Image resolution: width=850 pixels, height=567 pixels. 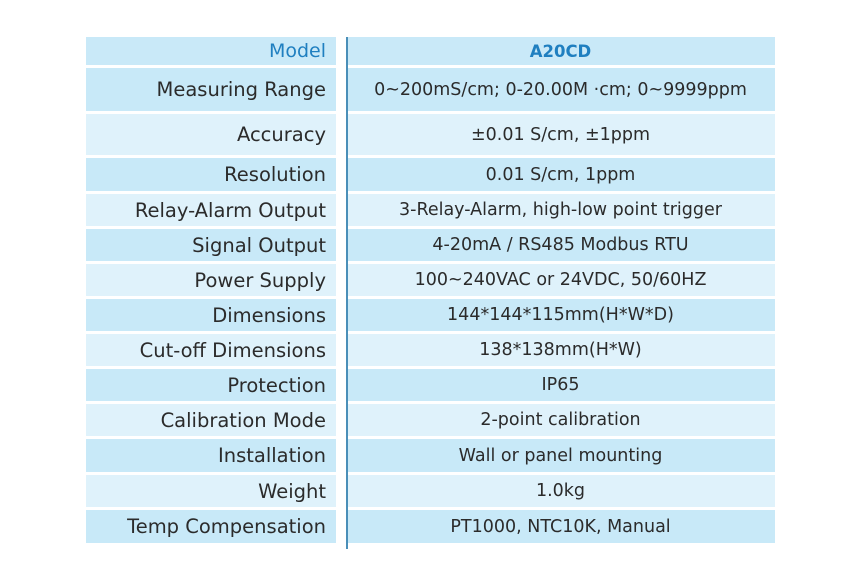 I want to click on spec-row-calibration-mode: Calibration Mode 2-point calibration, so click(x=430, y=420).